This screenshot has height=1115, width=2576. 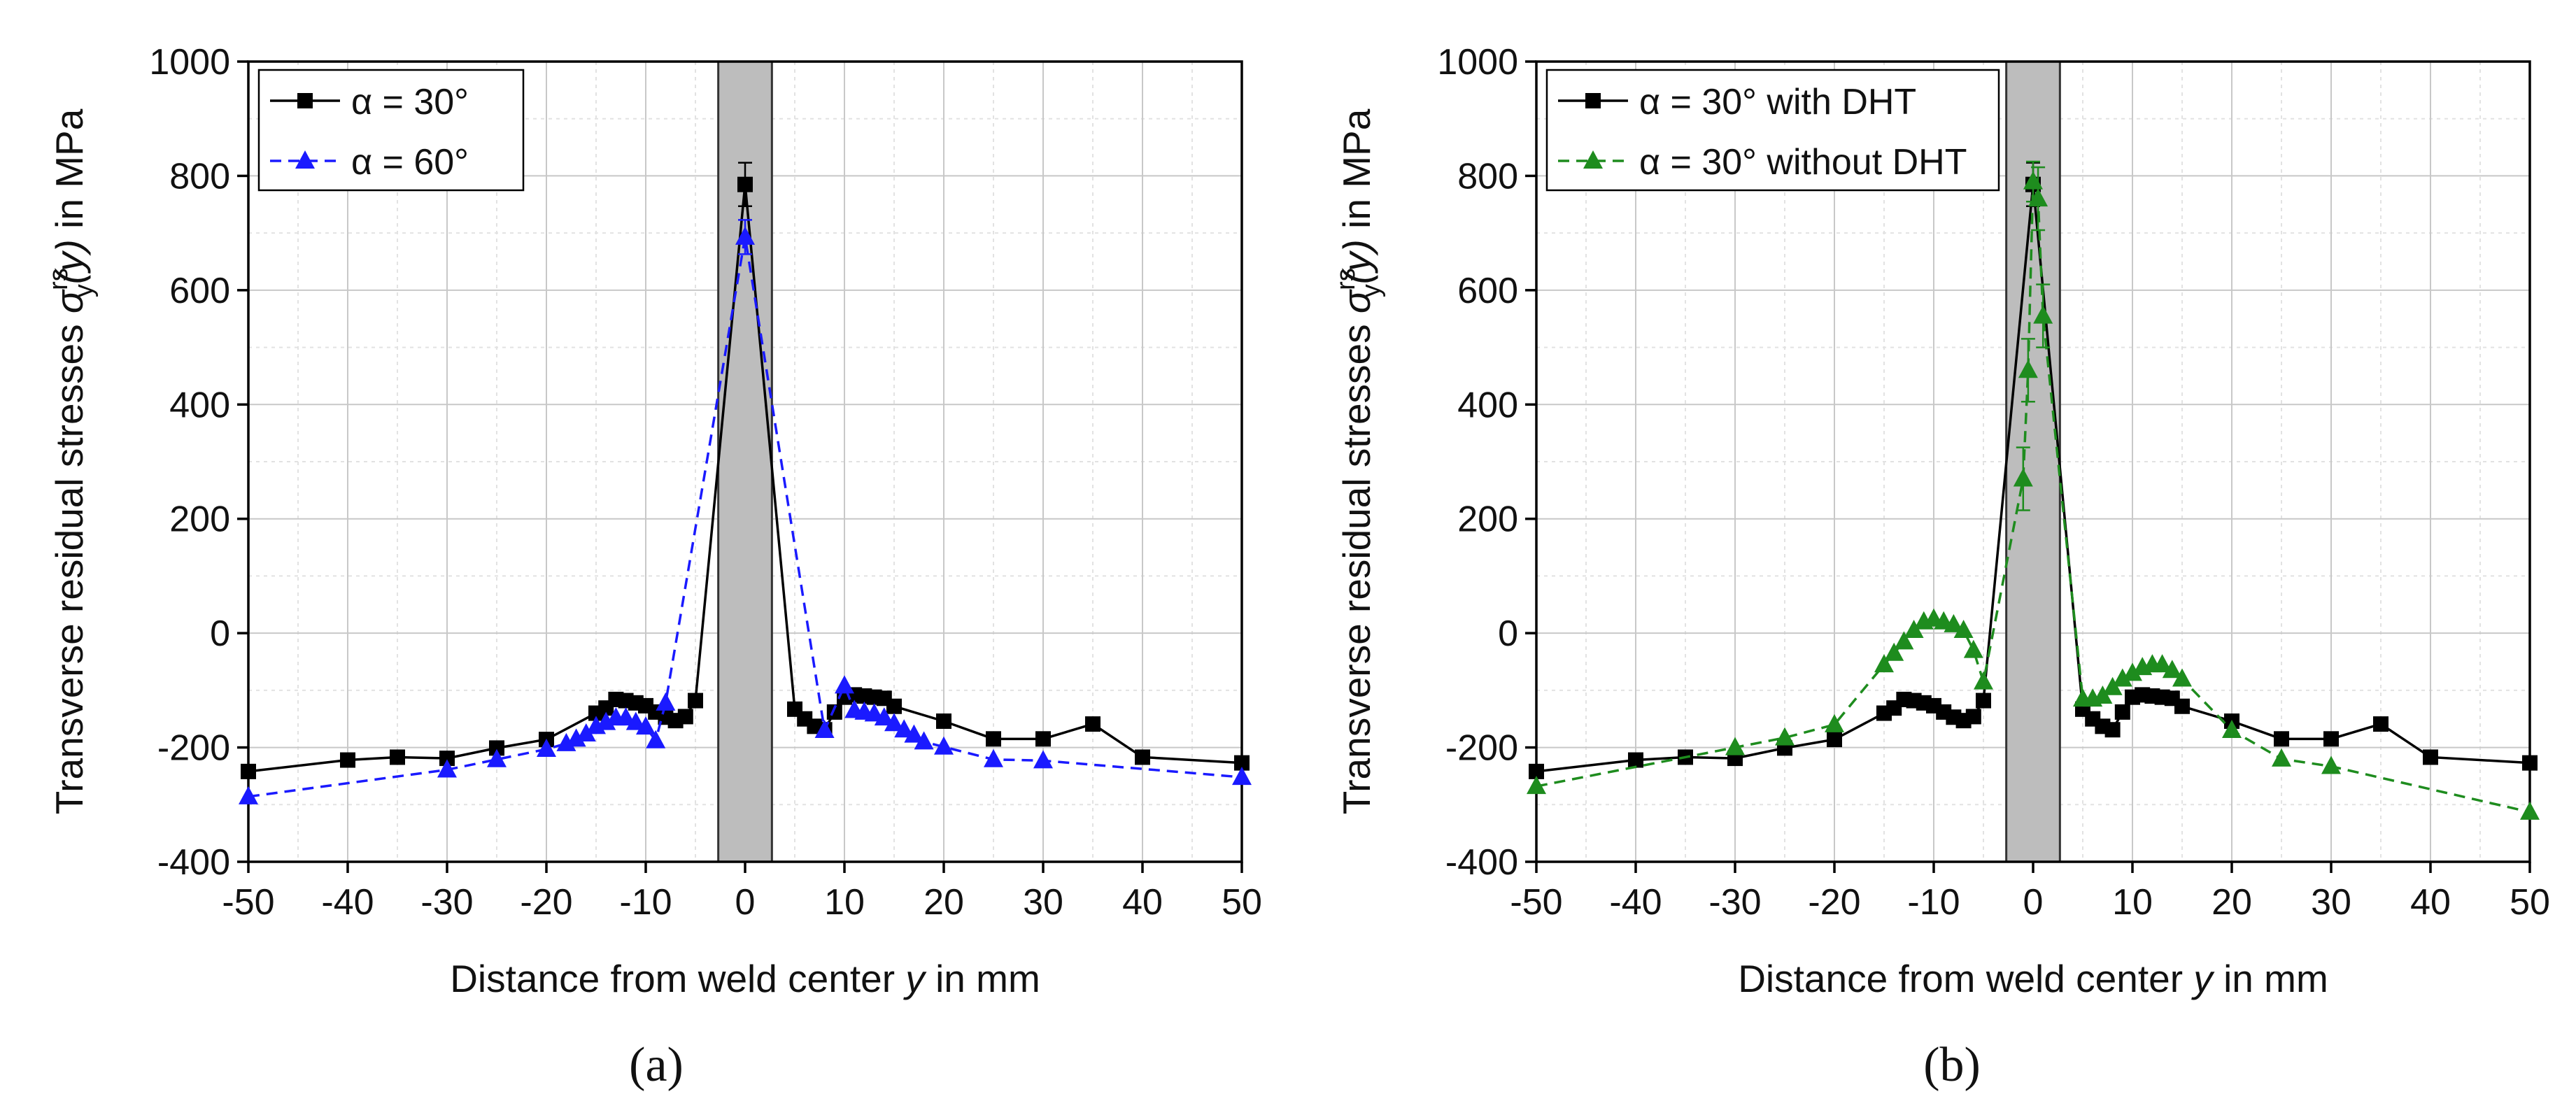 I want to click on y-axis-label-text: Transverse residual stresses, so click(x=1356, y=563).